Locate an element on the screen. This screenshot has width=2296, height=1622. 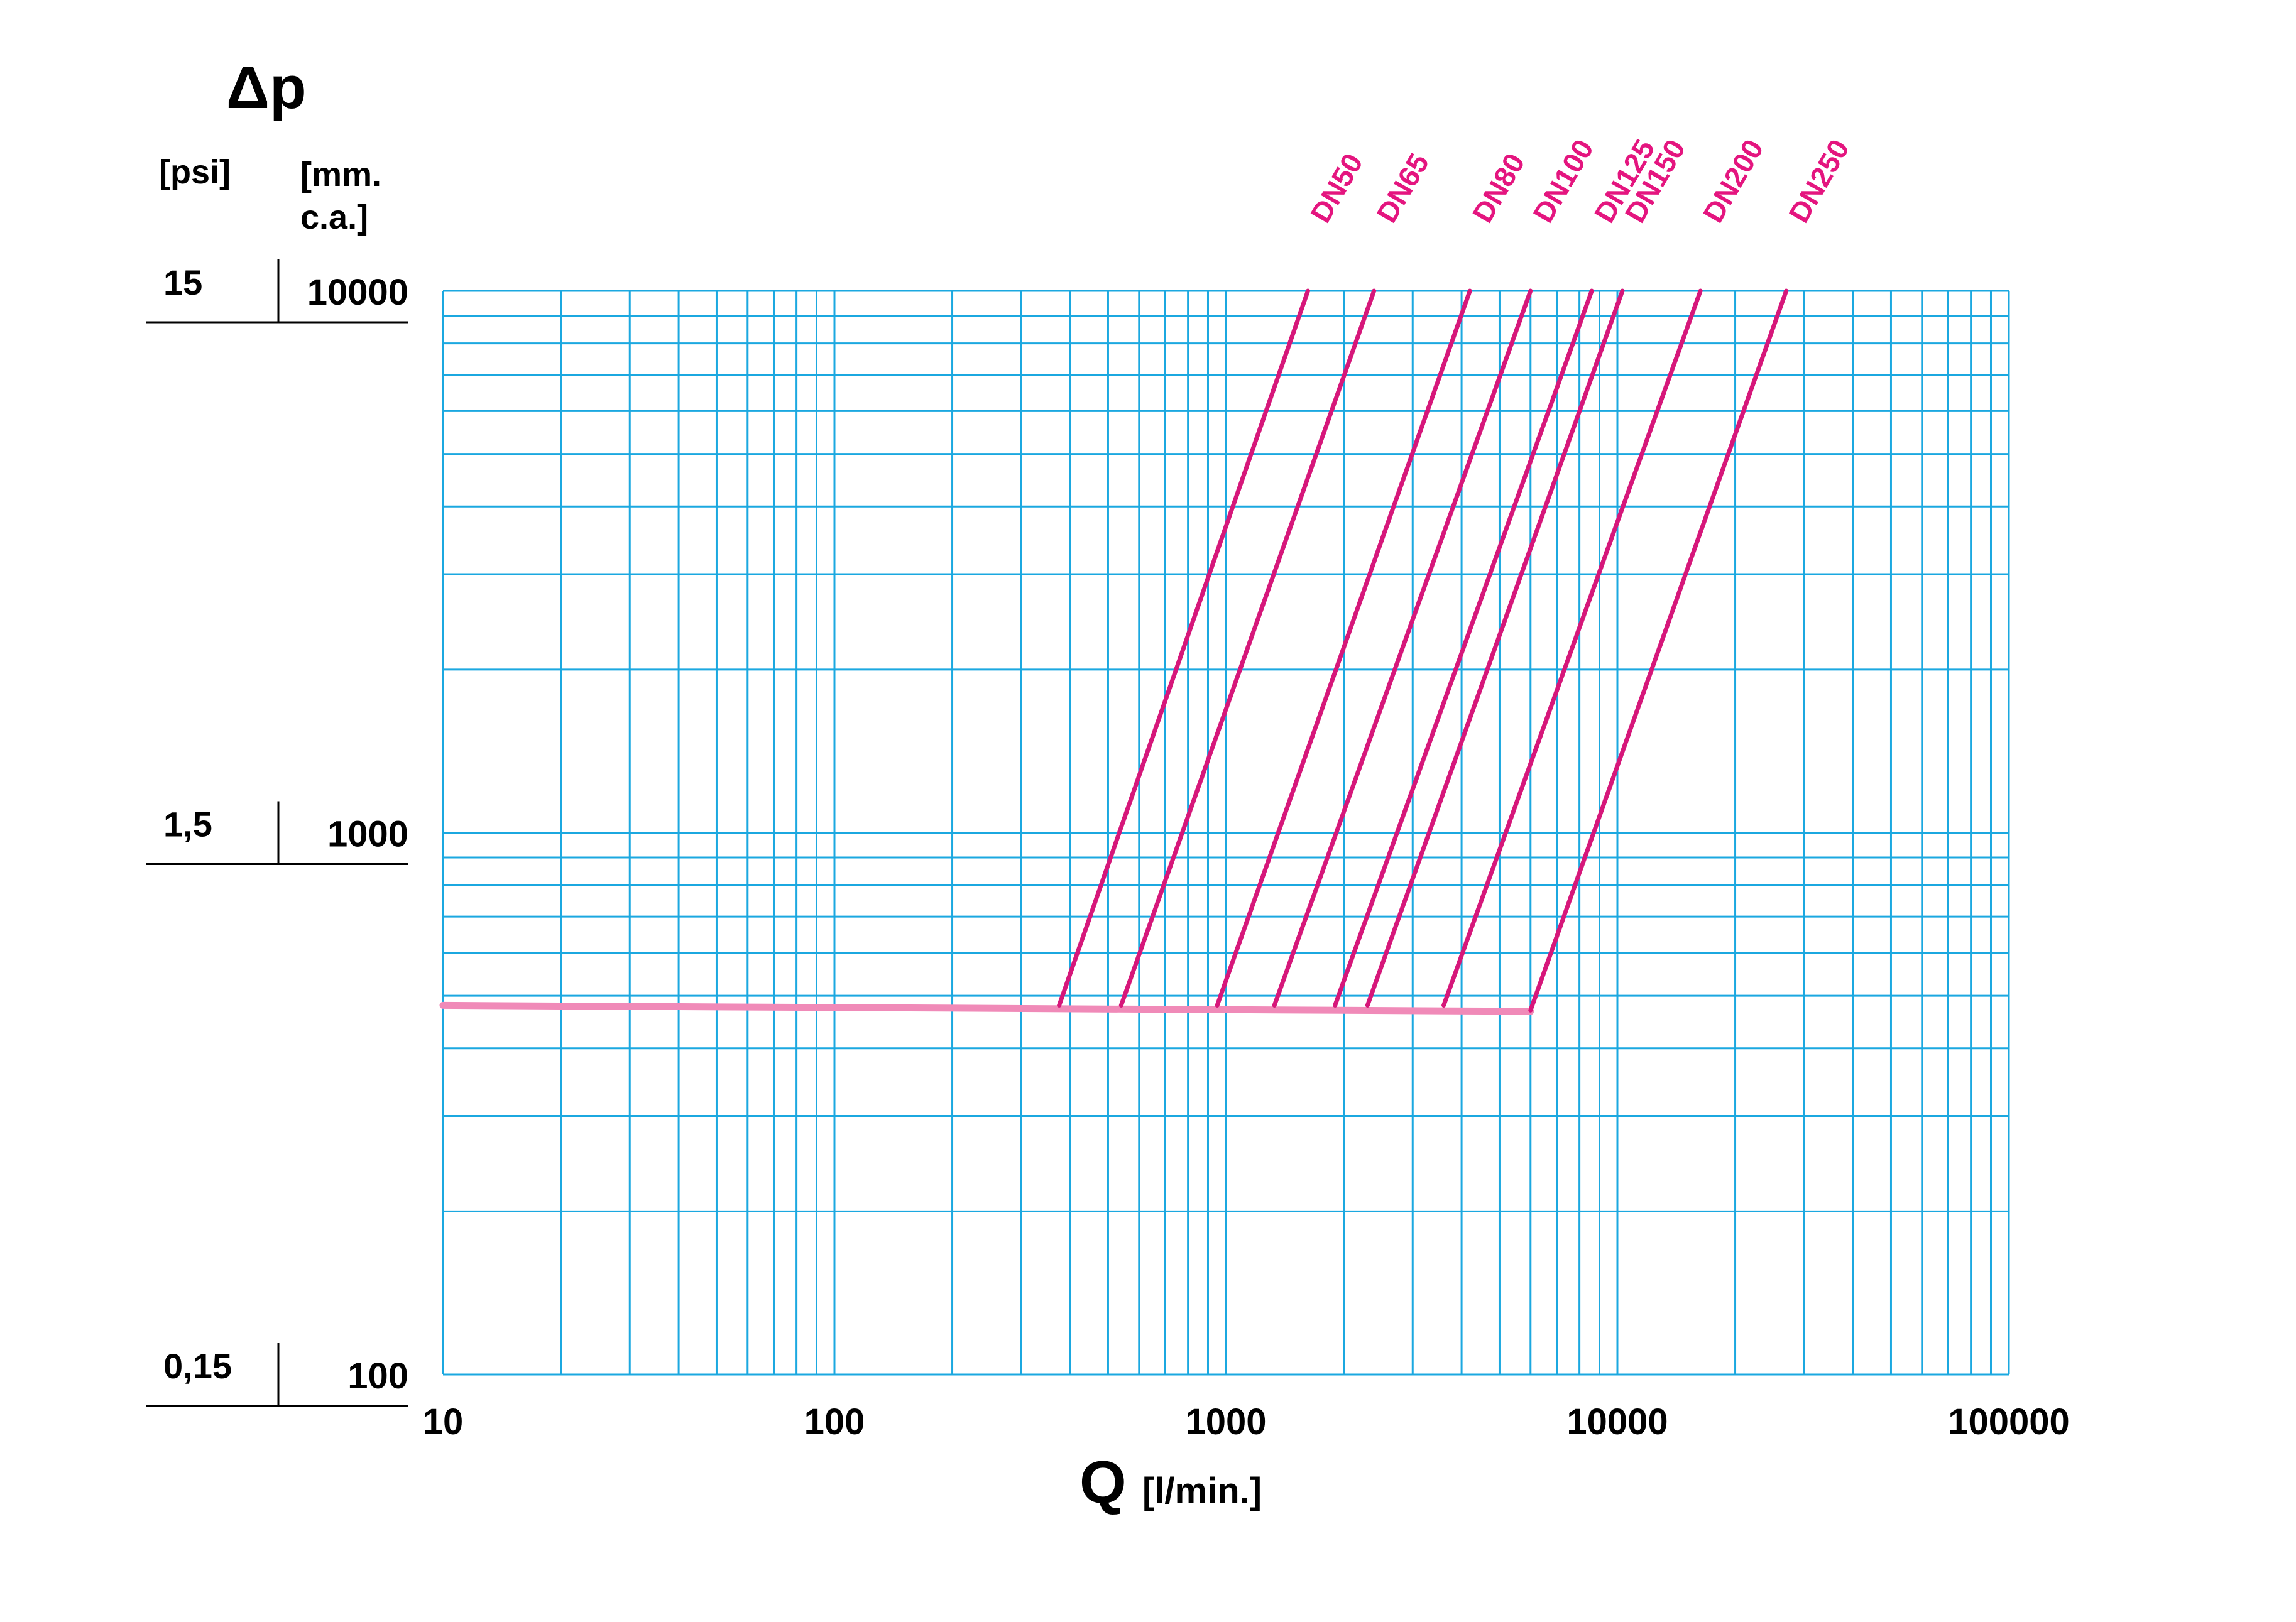
y-axis-unit-mmca-line1: [mm. is located at coordinates (340, 174).